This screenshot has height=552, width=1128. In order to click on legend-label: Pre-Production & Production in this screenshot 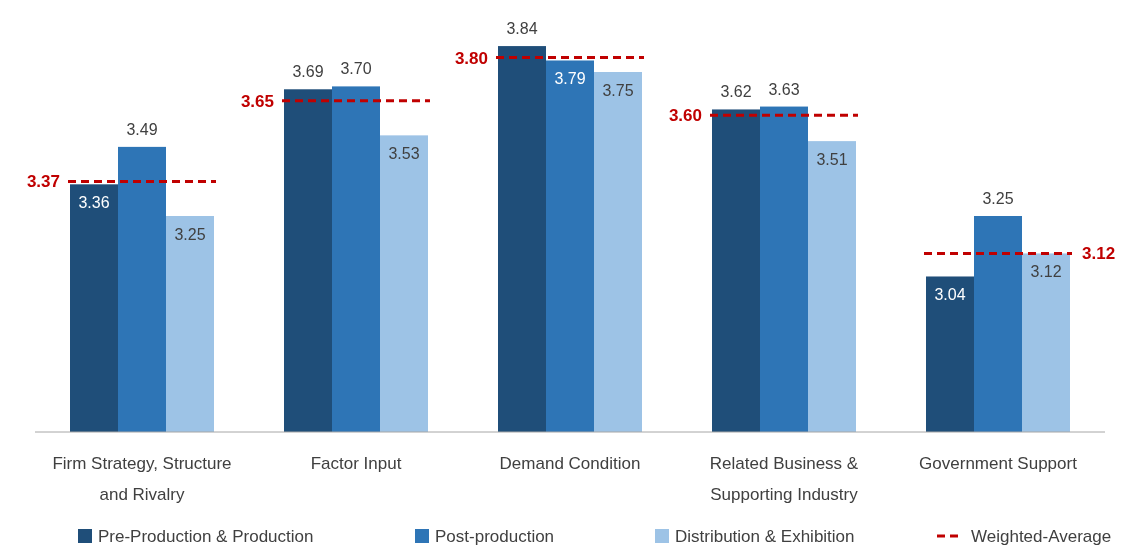, I will do `click(206, 536)`.